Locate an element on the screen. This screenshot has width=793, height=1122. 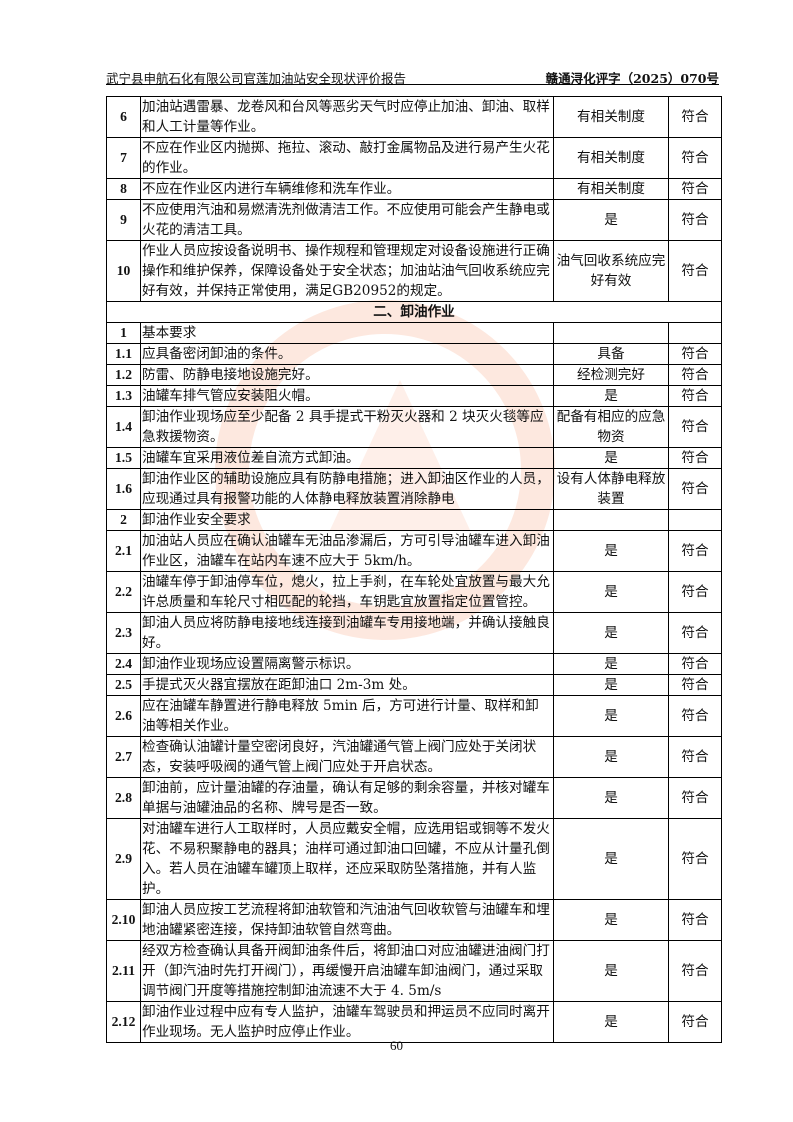
report-title: 武宁县申航石化有限公司官莲加油站安全现状评价报告 is located at coordinates (256, 78).